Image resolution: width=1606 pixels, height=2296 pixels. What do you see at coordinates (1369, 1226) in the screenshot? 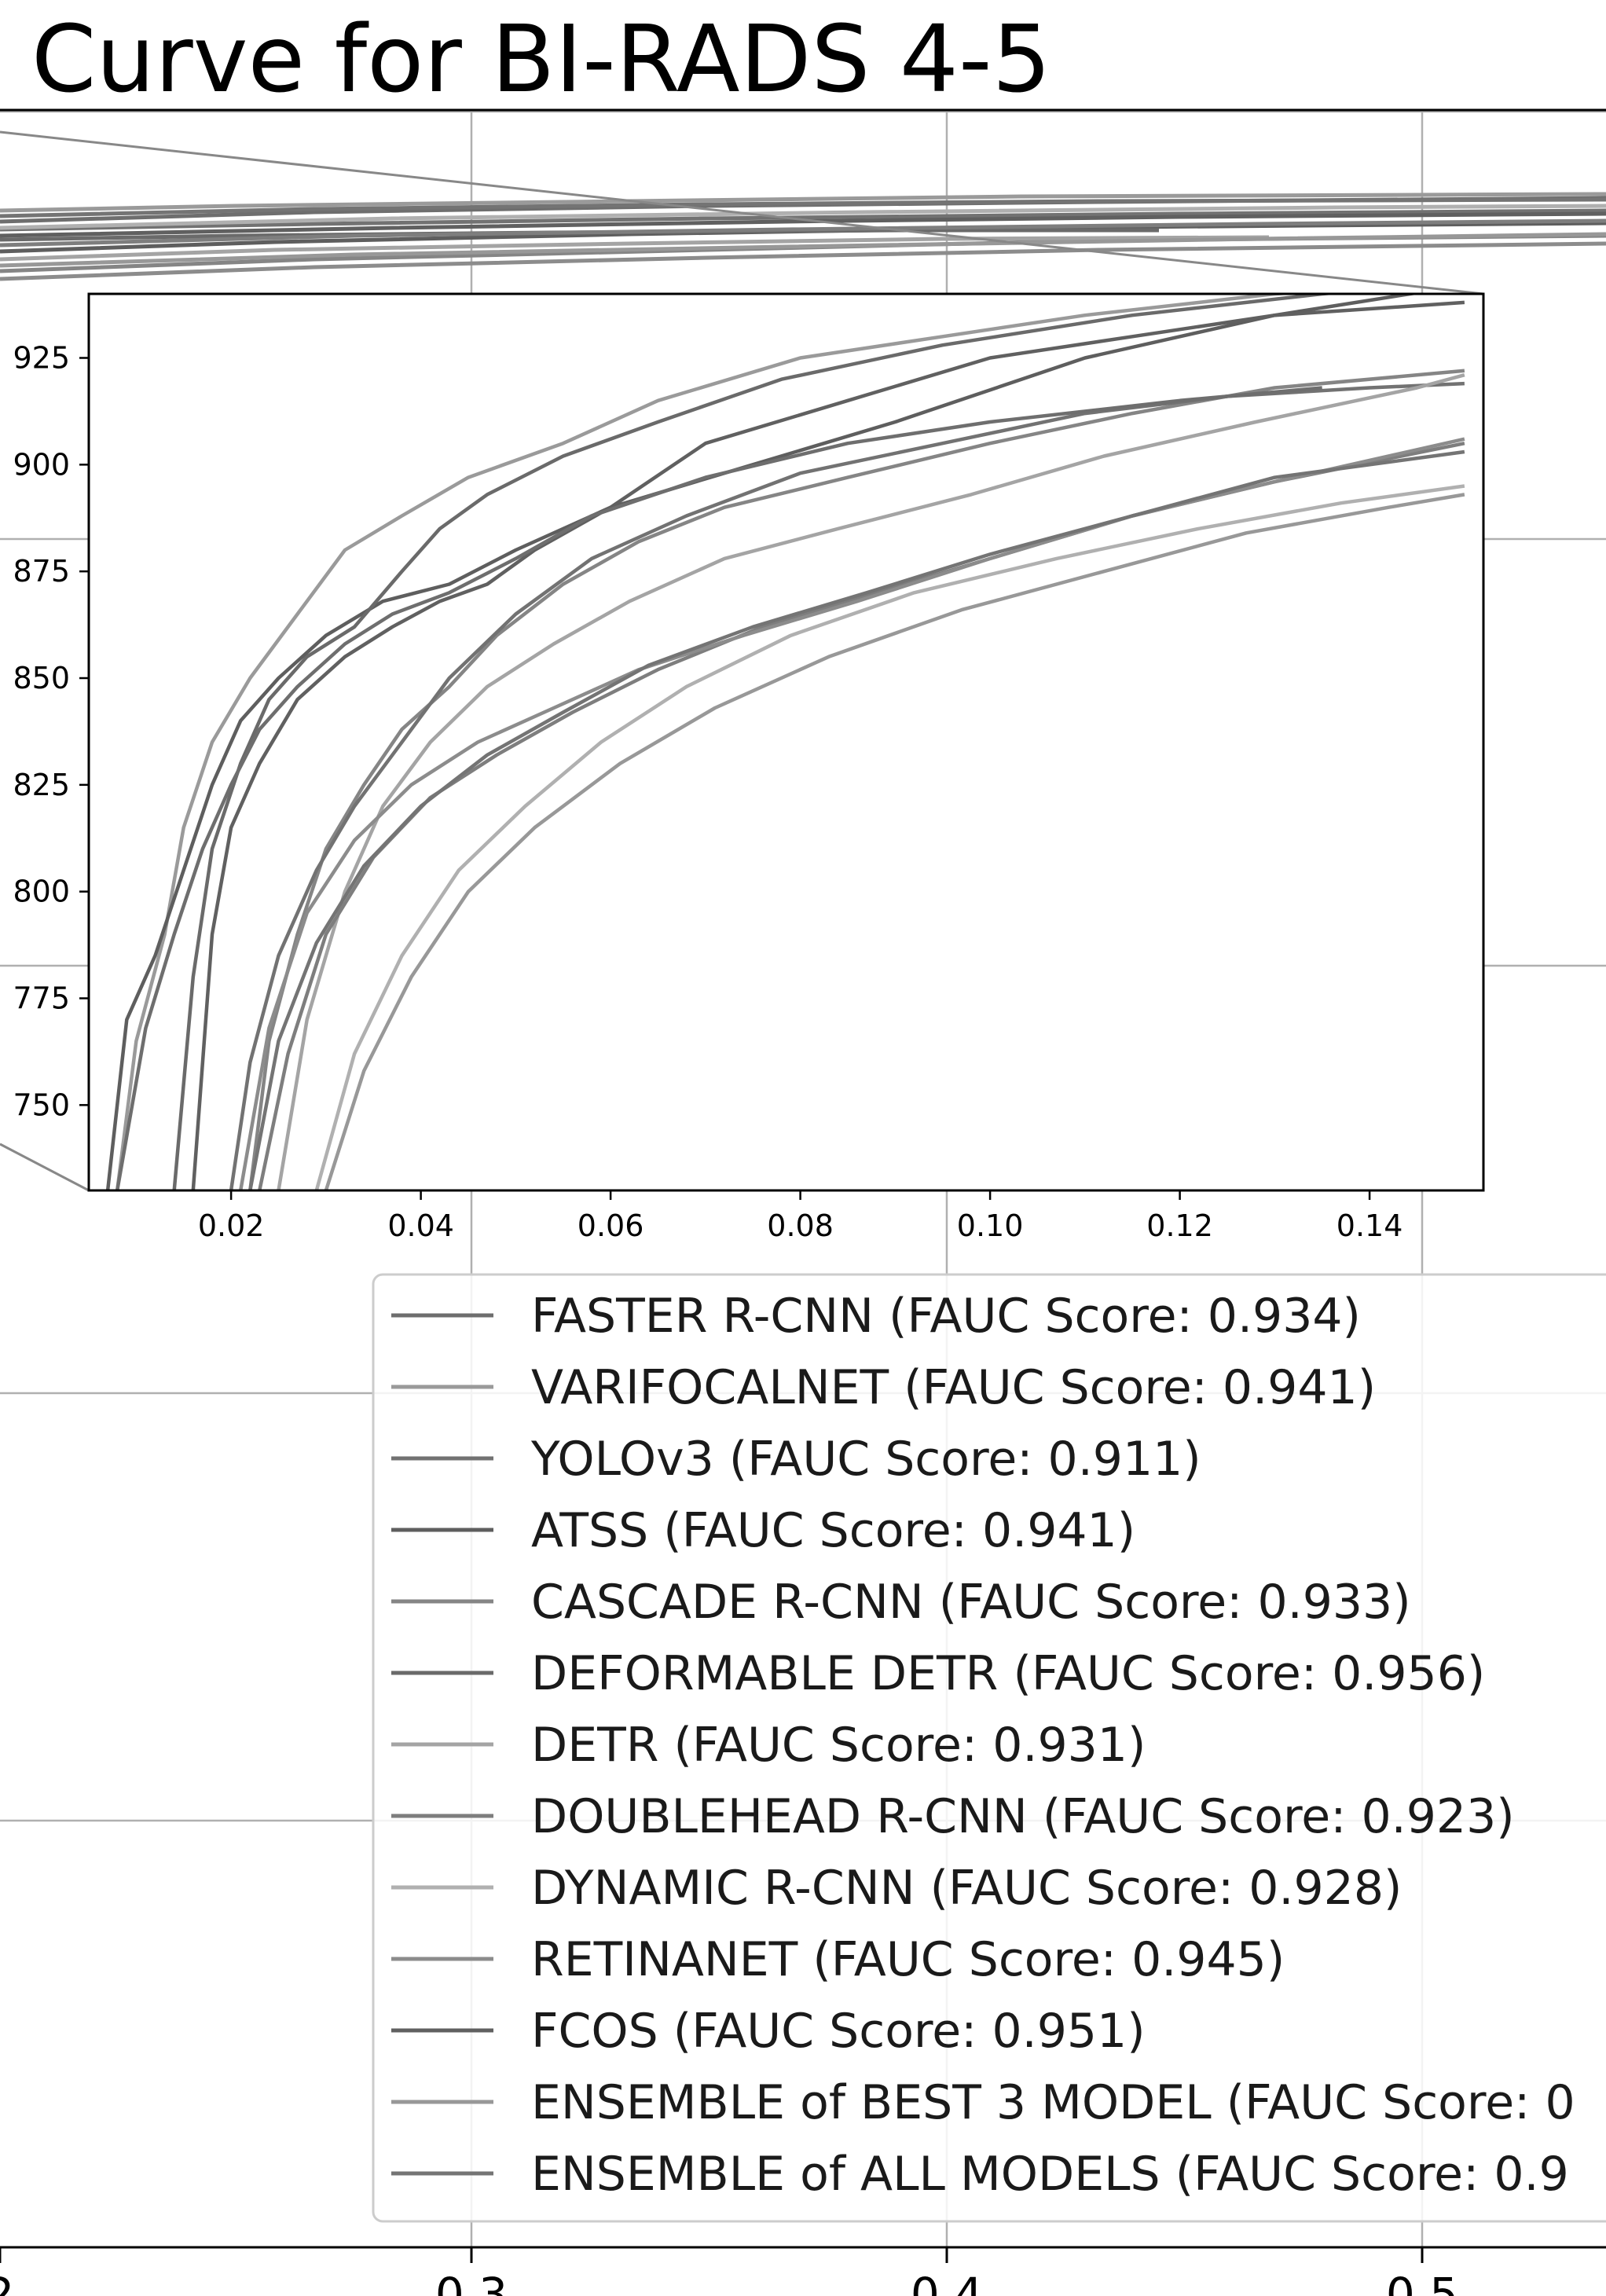
I see `inset-x-tick-label: 0.14` at bounding box center [1369, 1226].